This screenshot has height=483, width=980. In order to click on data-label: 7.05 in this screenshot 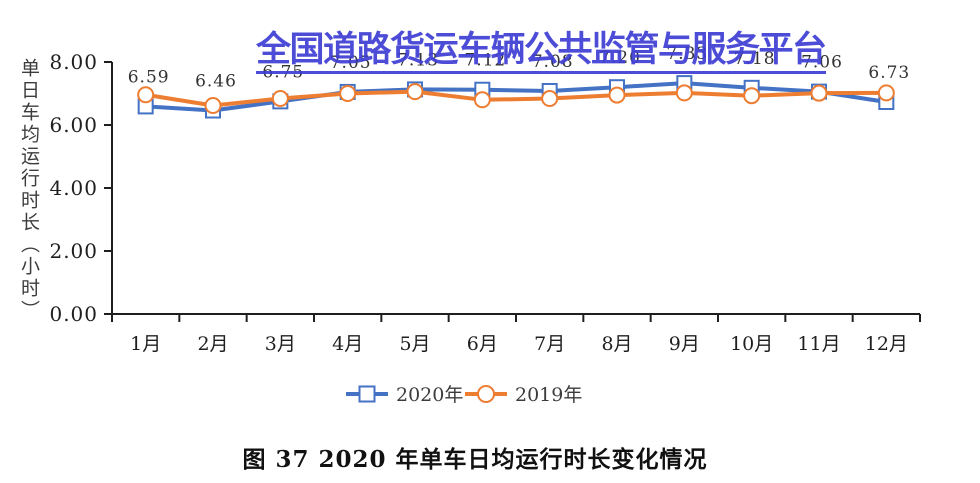, I will do `click(351, 63)`.